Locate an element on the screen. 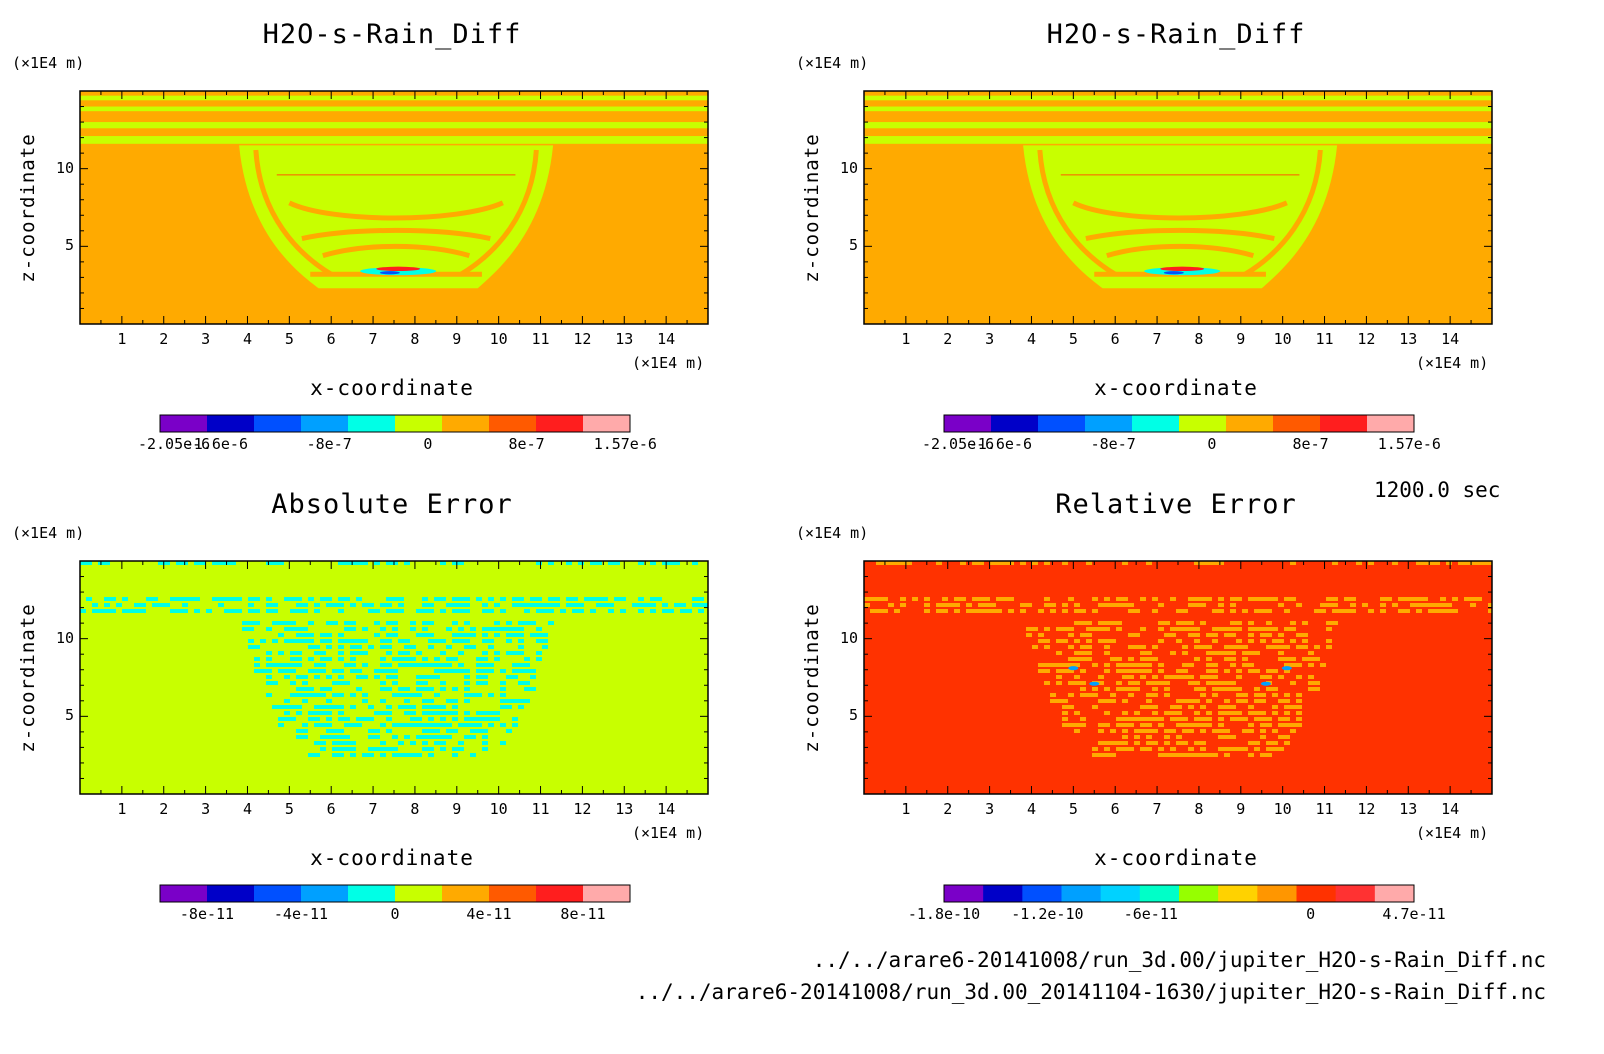 The height and width of the screenshot is (1054, 1604). x-tick-label: 6 is located at coordinates (331, 809).